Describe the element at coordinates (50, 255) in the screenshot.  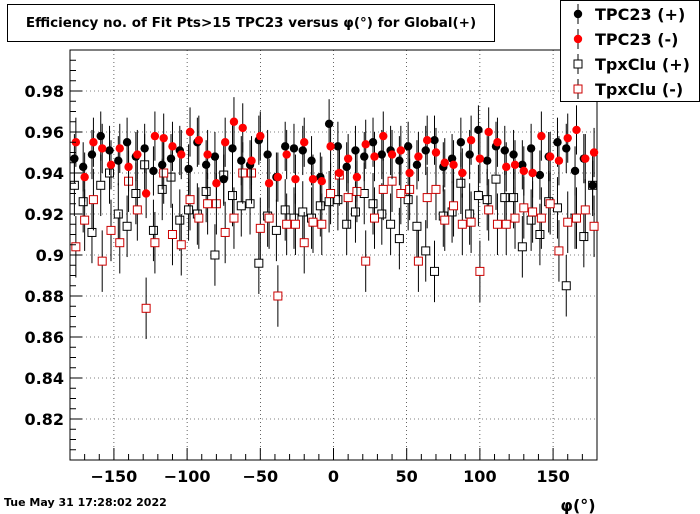
I see `y-tick-label: 0.9` at that location.